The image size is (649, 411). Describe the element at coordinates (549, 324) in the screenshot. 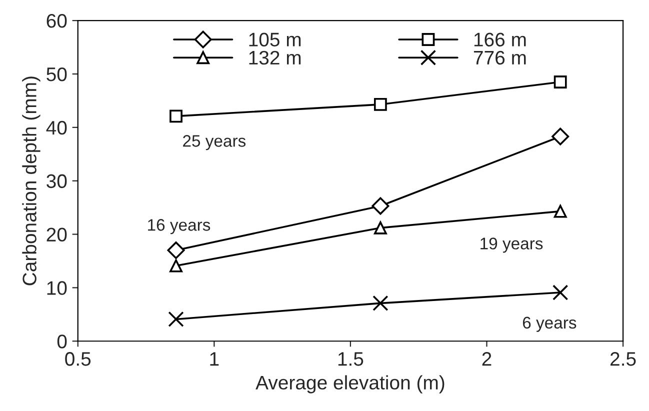

I see `annotation: 6 years` at that location.